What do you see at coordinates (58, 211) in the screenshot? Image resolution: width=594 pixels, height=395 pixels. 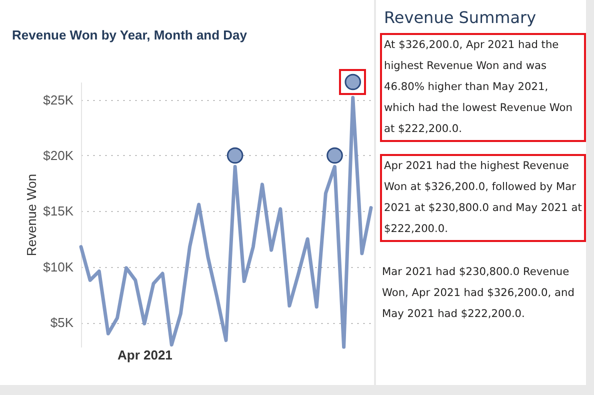 I see `y-tick-label: $15K` at bounding box center [58, 211].